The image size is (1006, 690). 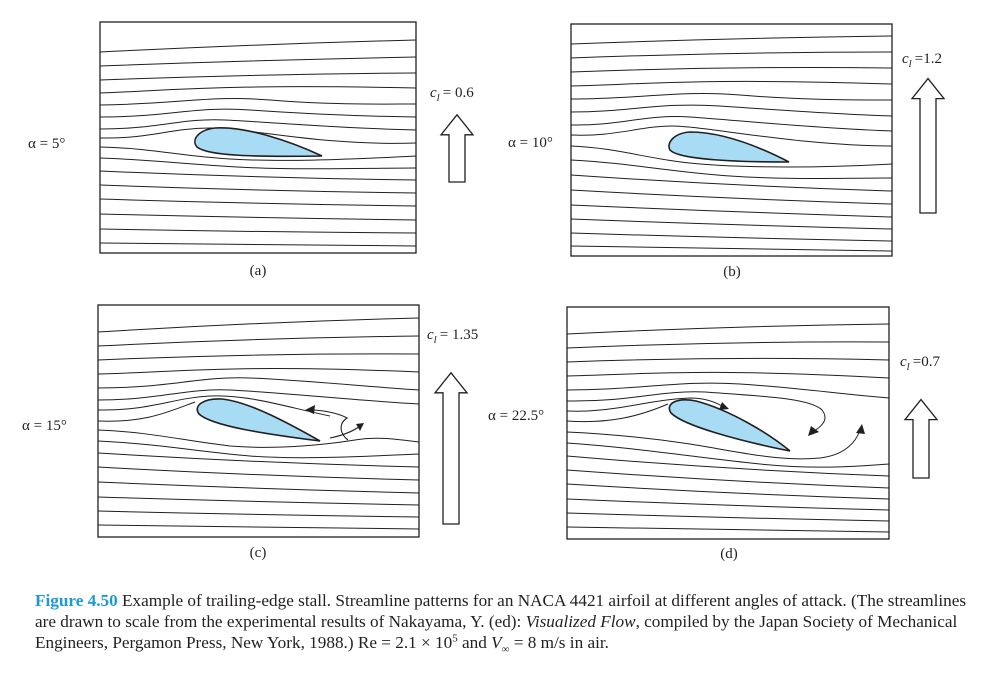 I want to click on panel-c-cl-label: cl = 1.35, so click(x=452, y=336).